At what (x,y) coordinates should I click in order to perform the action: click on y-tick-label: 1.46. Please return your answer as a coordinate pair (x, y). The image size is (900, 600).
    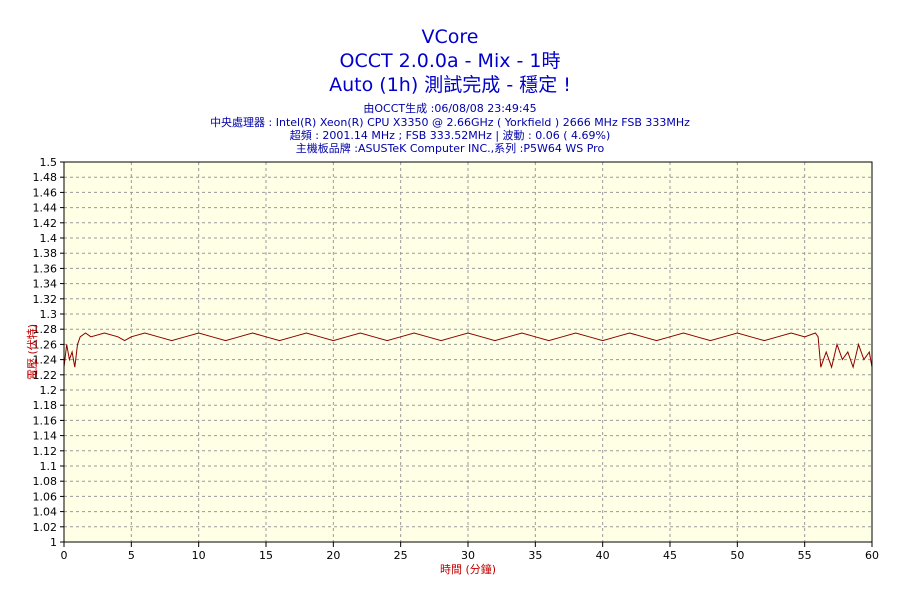
    Looking at the image, I should click on (45, 192).